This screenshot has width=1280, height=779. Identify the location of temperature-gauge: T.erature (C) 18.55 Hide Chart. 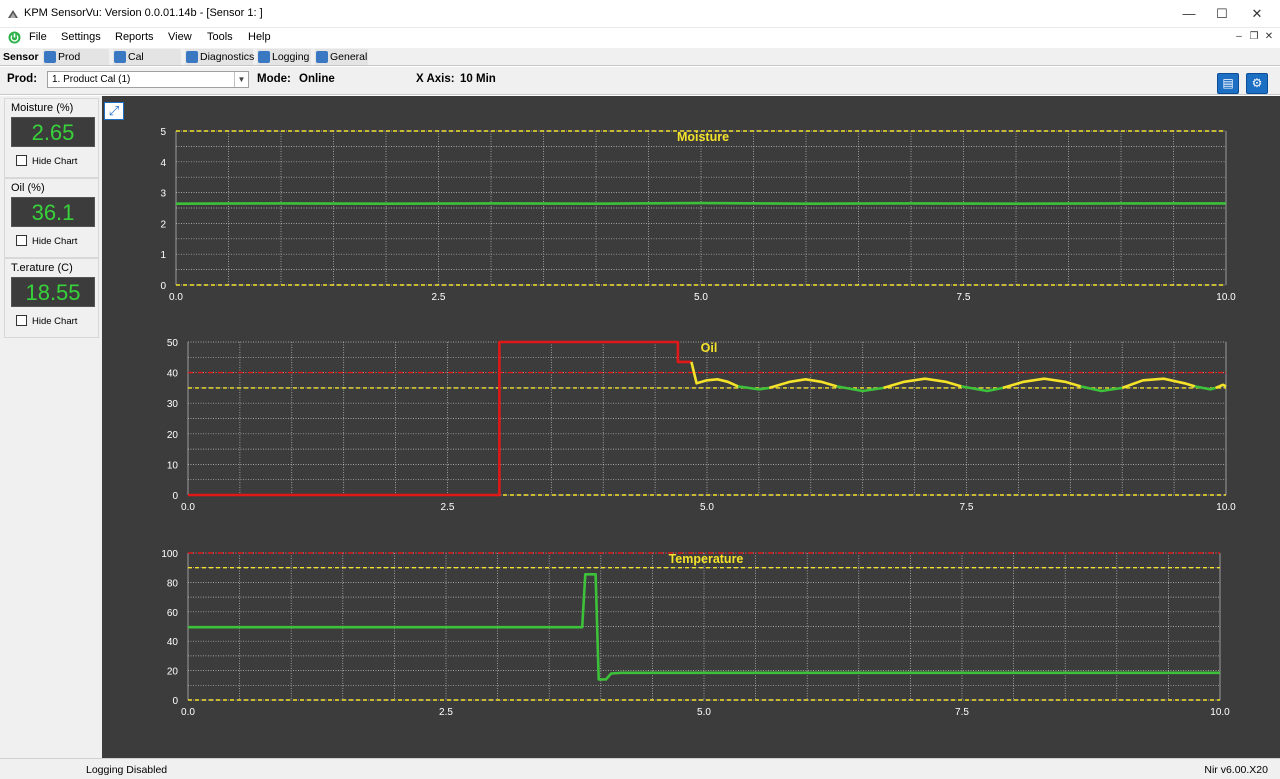
(51, 298).